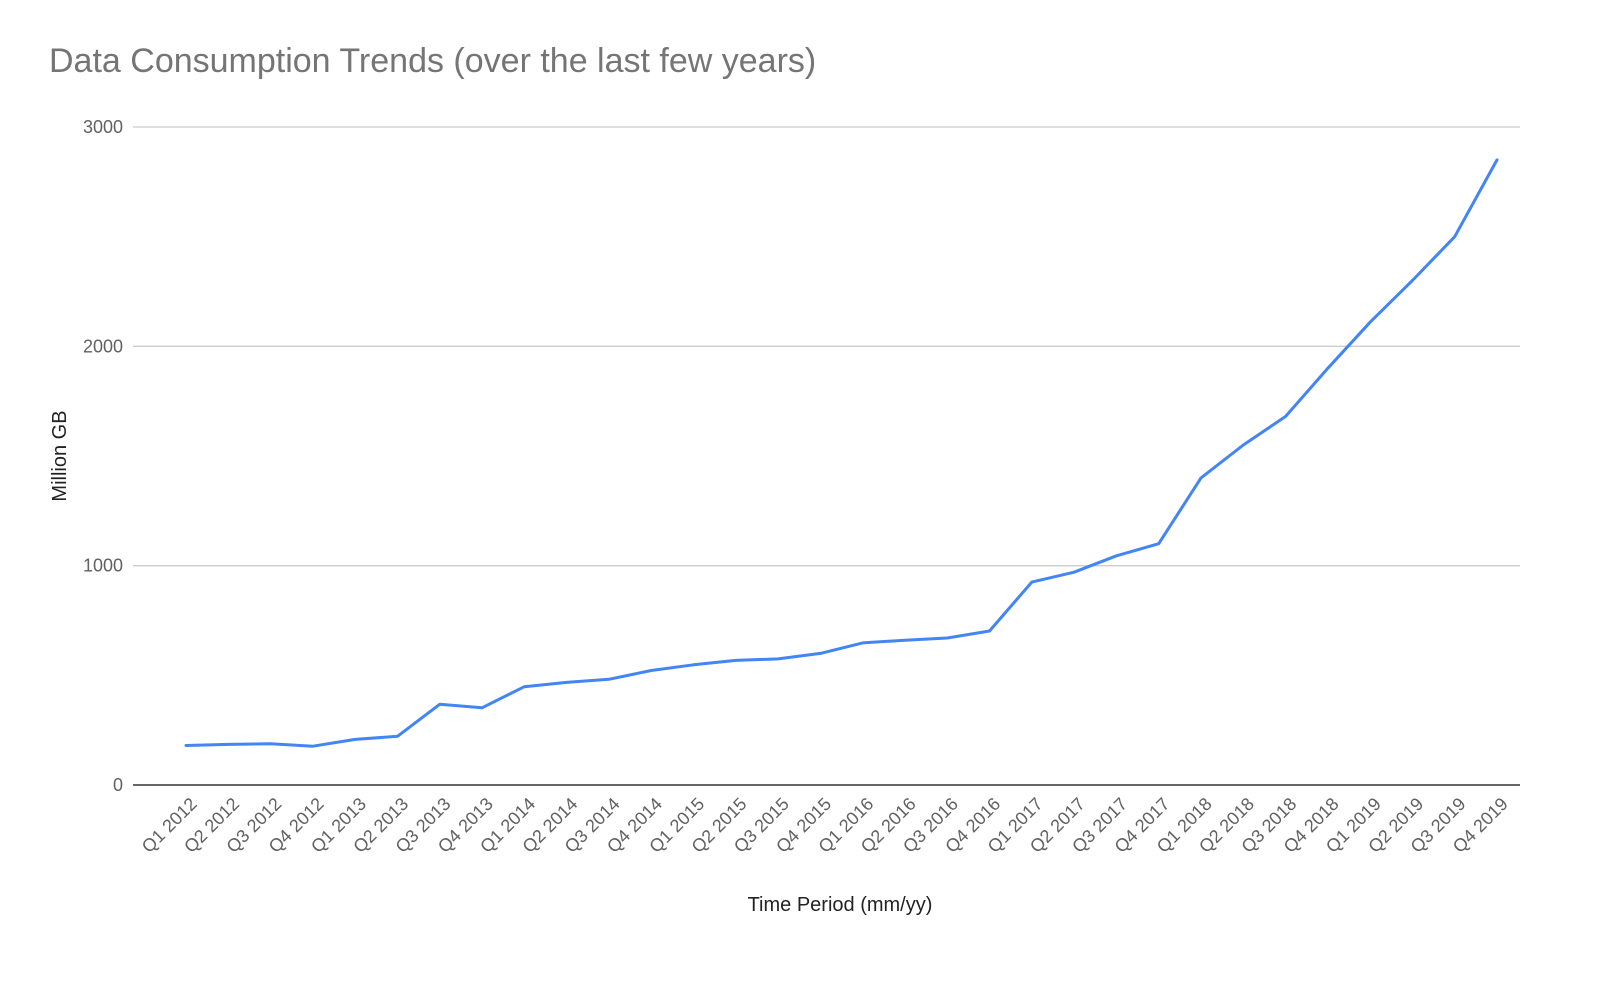 The image size is (1600, 984). Describe the element at coordinates (118, 785) in the screenshot. I see `y-tick-label: 0` at that location.